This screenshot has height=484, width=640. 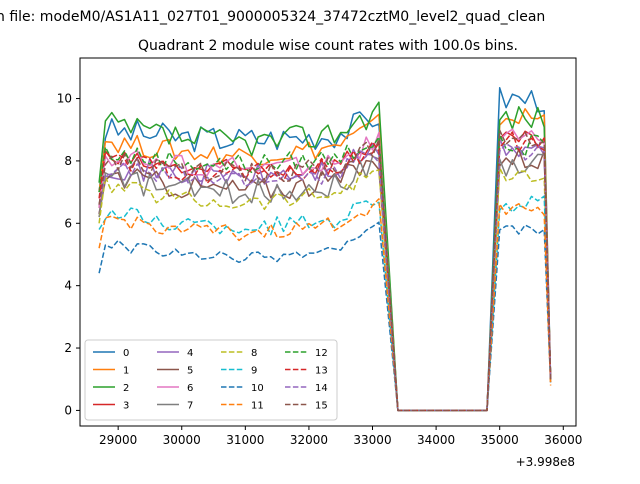 What do you see at coordinates (126, 406) in the screenshot?
I see `legend-label-3: 3` at bounding box center [126, 406].